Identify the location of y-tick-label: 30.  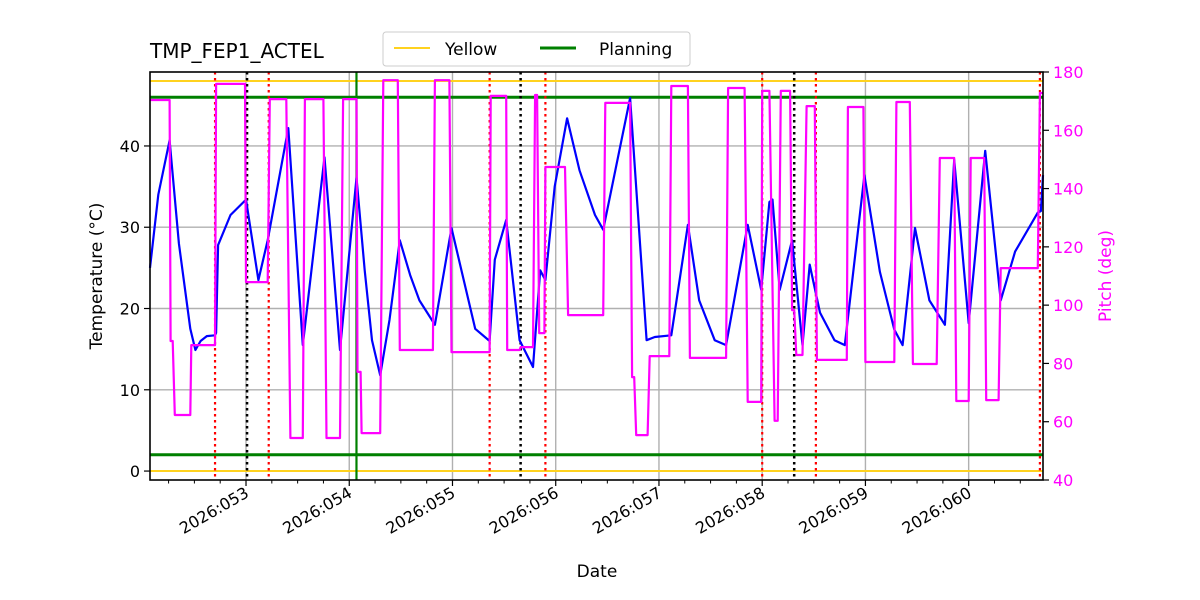
(130, 227).